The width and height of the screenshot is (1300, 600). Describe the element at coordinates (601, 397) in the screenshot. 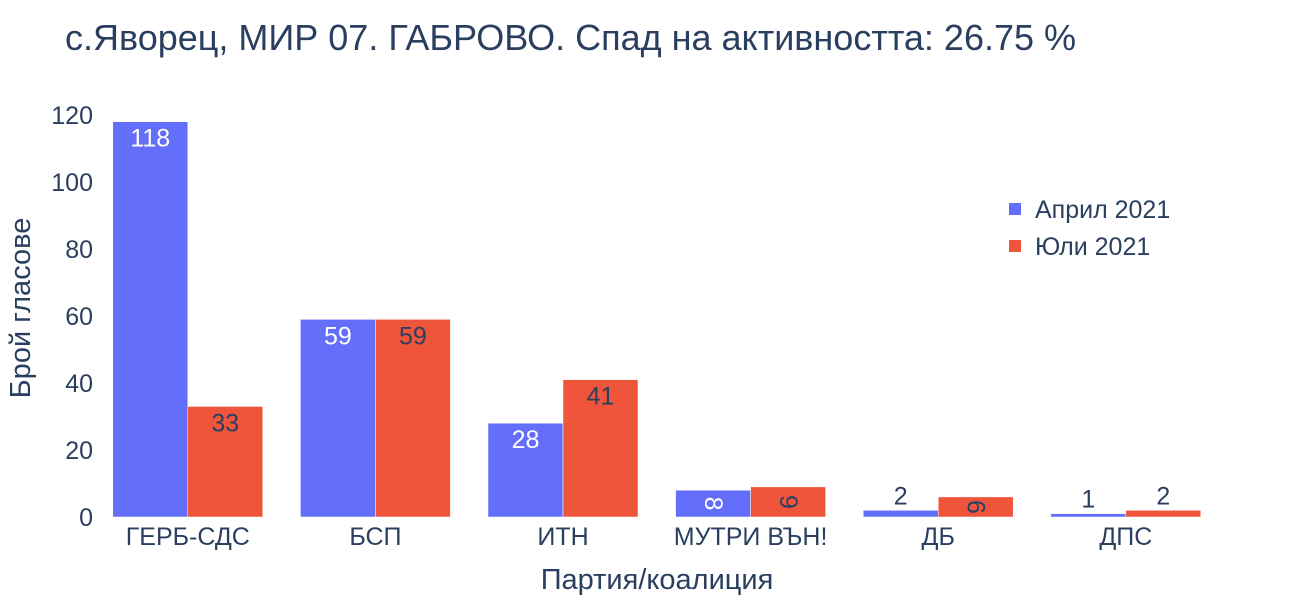

I see `bar-value-label: 41` at that location.